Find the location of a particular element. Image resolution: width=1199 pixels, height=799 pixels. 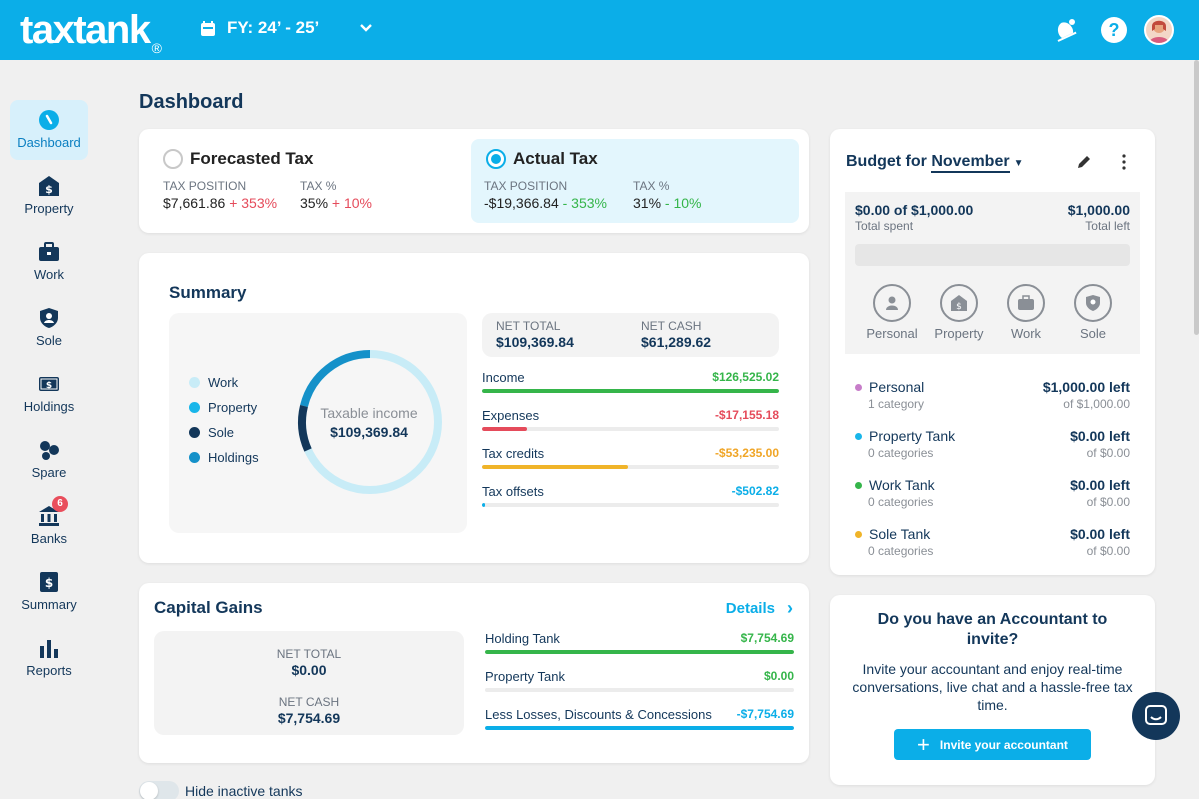

fy-label: FY: 24’ - 25’ is located at coordinates (273, 27).